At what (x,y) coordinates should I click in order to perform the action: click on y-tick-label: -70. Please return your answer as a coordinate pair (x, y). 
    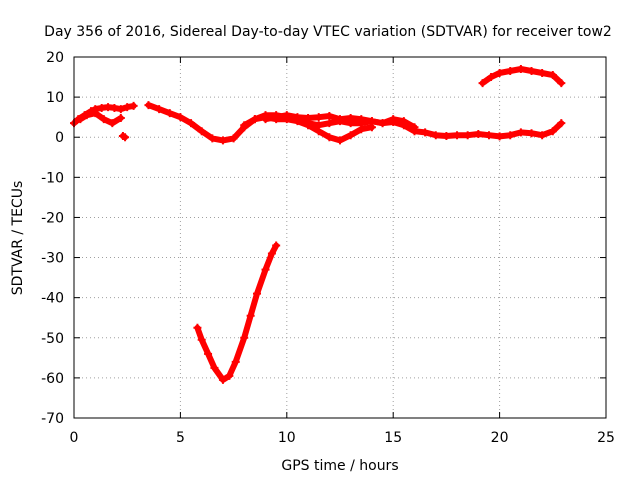
    Looking at the image, I should click on (52, 419).